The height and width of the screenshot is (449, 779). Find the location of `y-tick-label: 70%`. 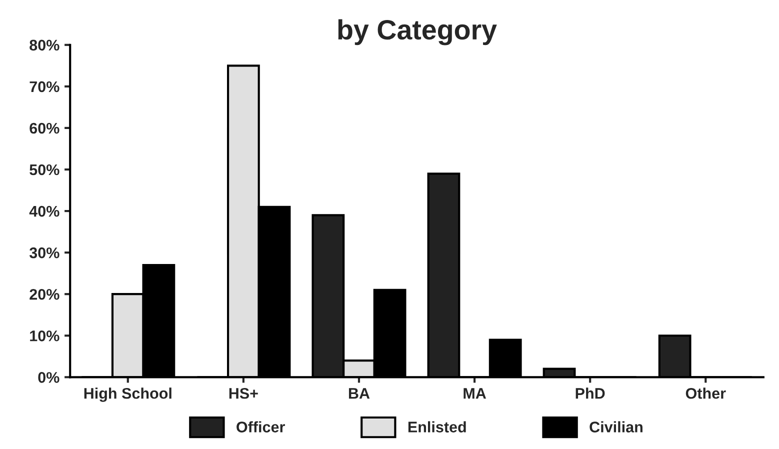

y-tick-label: 70% is located at coordinates (45, 86).